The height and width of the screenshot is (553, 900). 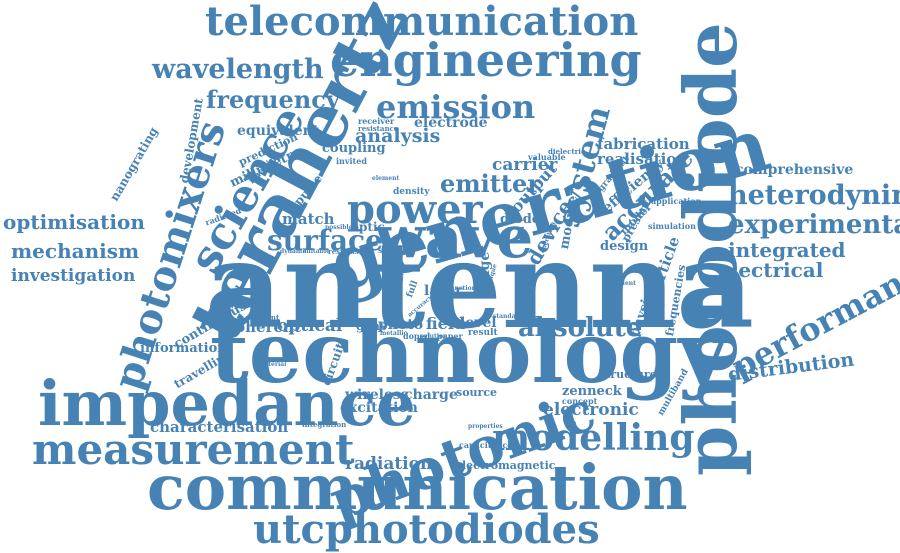 I want to click on word-equivalent: equivalent, so click(x=278, y=131).